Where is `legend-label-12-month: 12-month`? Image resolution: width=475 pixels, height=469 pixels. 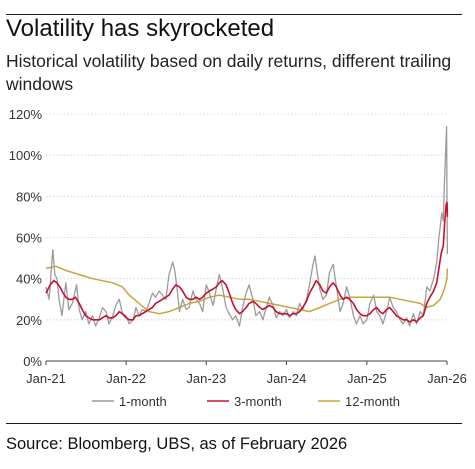
legend-label-12-month: 12-month is located at coordinates (372, 401).